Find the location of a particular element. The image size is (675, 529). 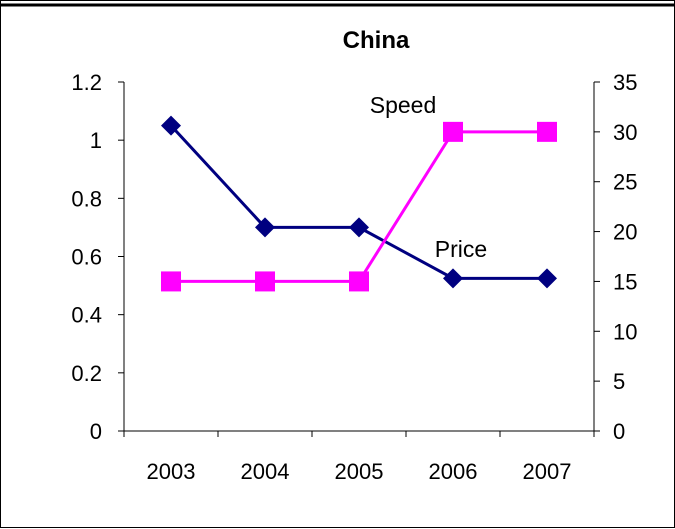

x-tick-label: 2004 is located at coordinates (265, 471).